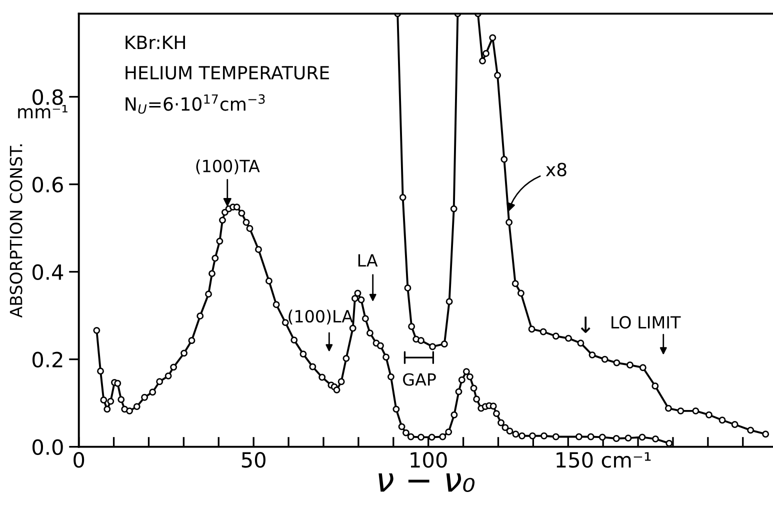 The image size is (773, 506). What do you see at coordinates (320, 317) in the screenshot?
I see `annotation: (100)LA` at bounding box center [320, 317].